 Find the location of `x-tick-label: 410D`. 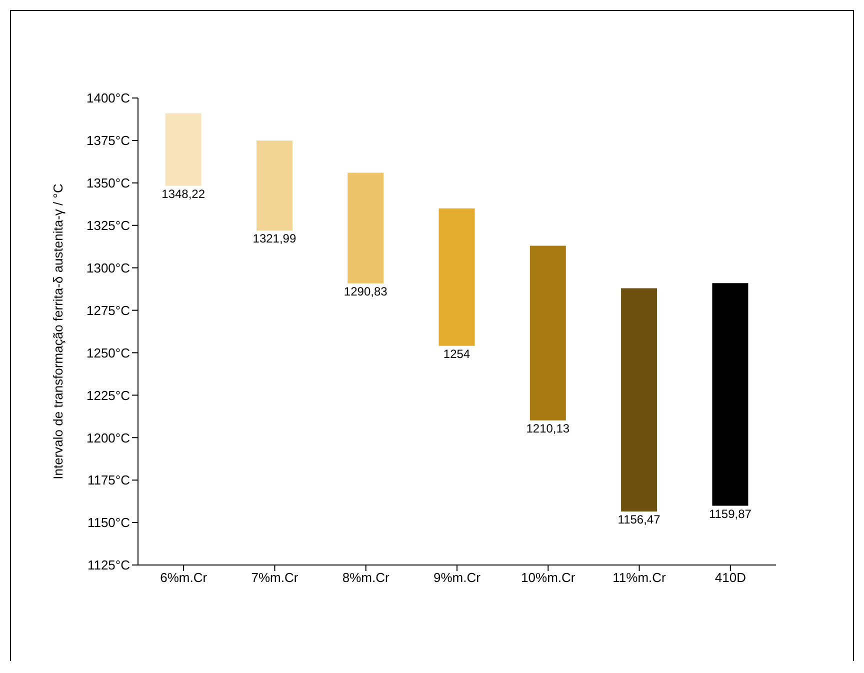

x-tick-label: 410D is located at coordinates (730, 578).